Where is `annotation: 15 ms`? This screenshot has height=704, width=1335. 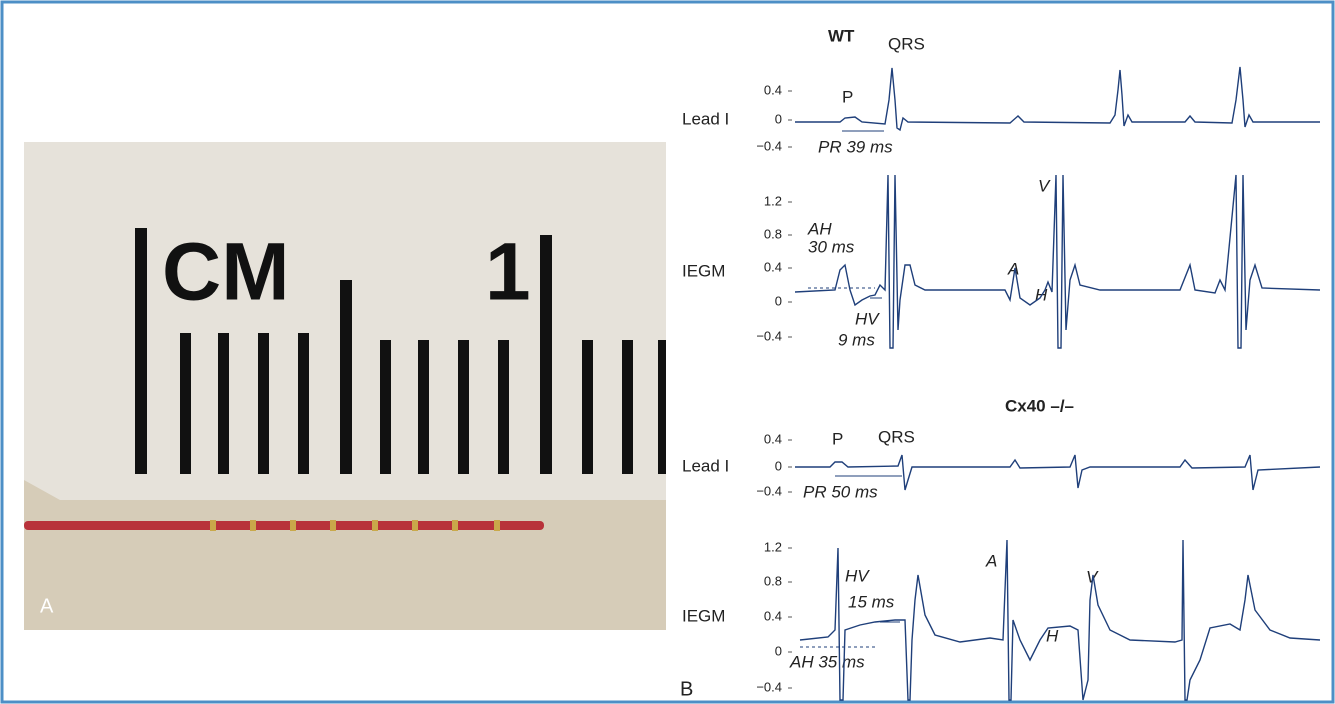
annotation: 15 ms is located at coordinates (871, 601).